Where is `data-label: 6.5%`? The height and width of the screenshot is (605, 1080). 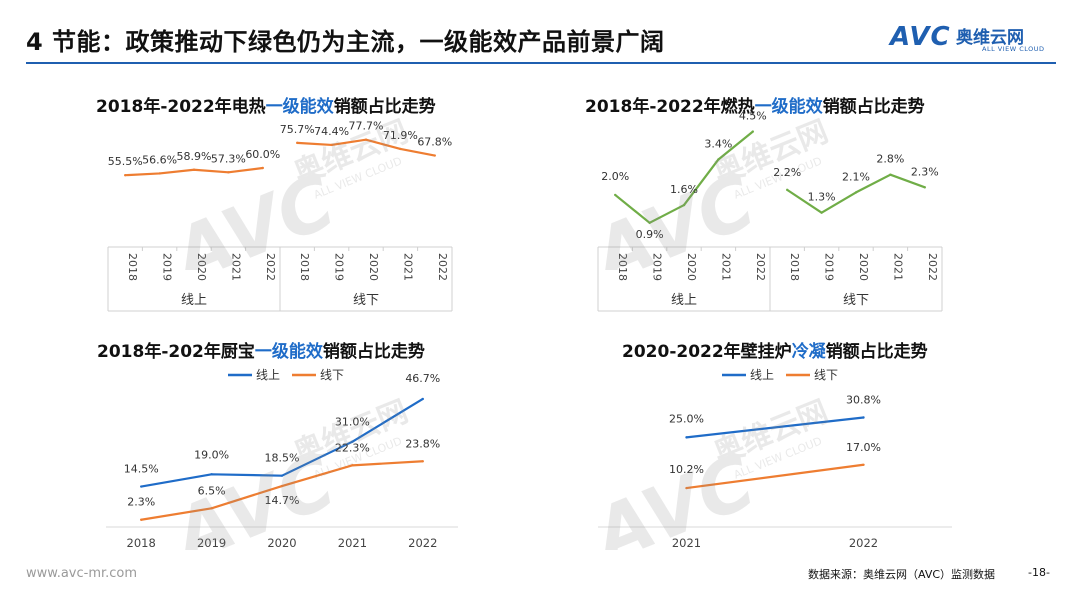 data-label: 6.5% is located at coordinates (212, 490).